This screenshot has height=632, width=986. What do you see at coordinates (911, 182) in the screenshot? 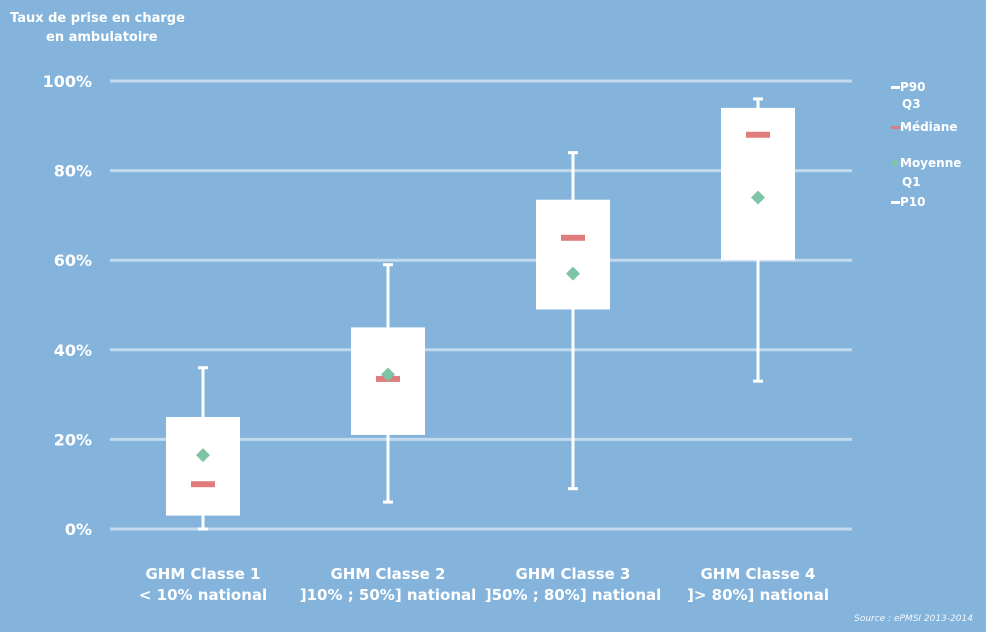
I see `legend-label-q1: Q1` at bounding box center [911, 182].